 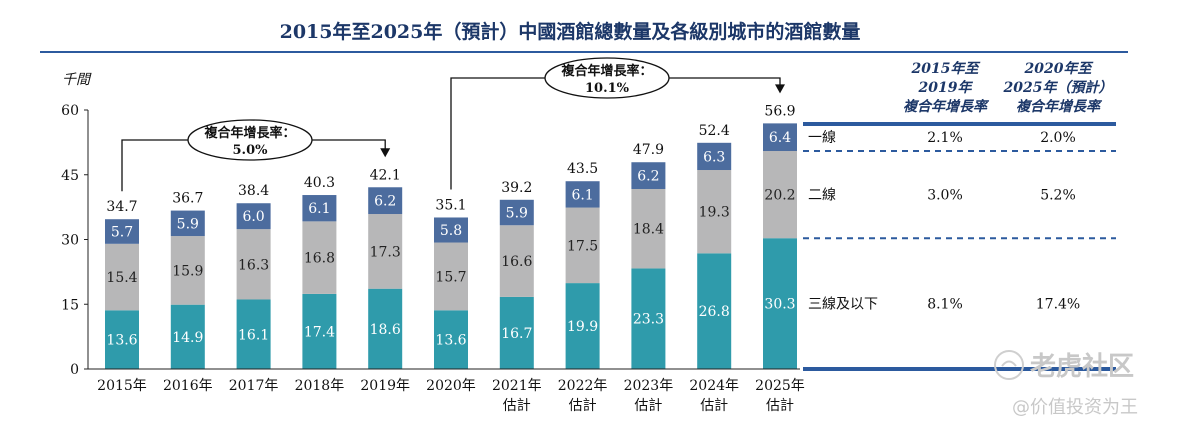 I want to click on segment-label-tier2: 15.4, so click(x=121, y=278).